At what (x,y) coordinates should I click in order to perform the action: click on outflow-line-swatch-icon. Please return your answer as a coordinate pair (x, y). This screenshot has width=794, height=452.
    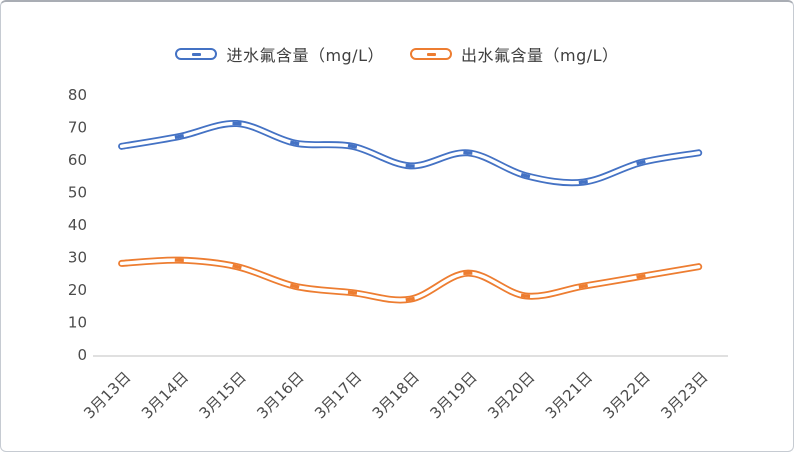
    Looking at the image, I should click on (431, 54).